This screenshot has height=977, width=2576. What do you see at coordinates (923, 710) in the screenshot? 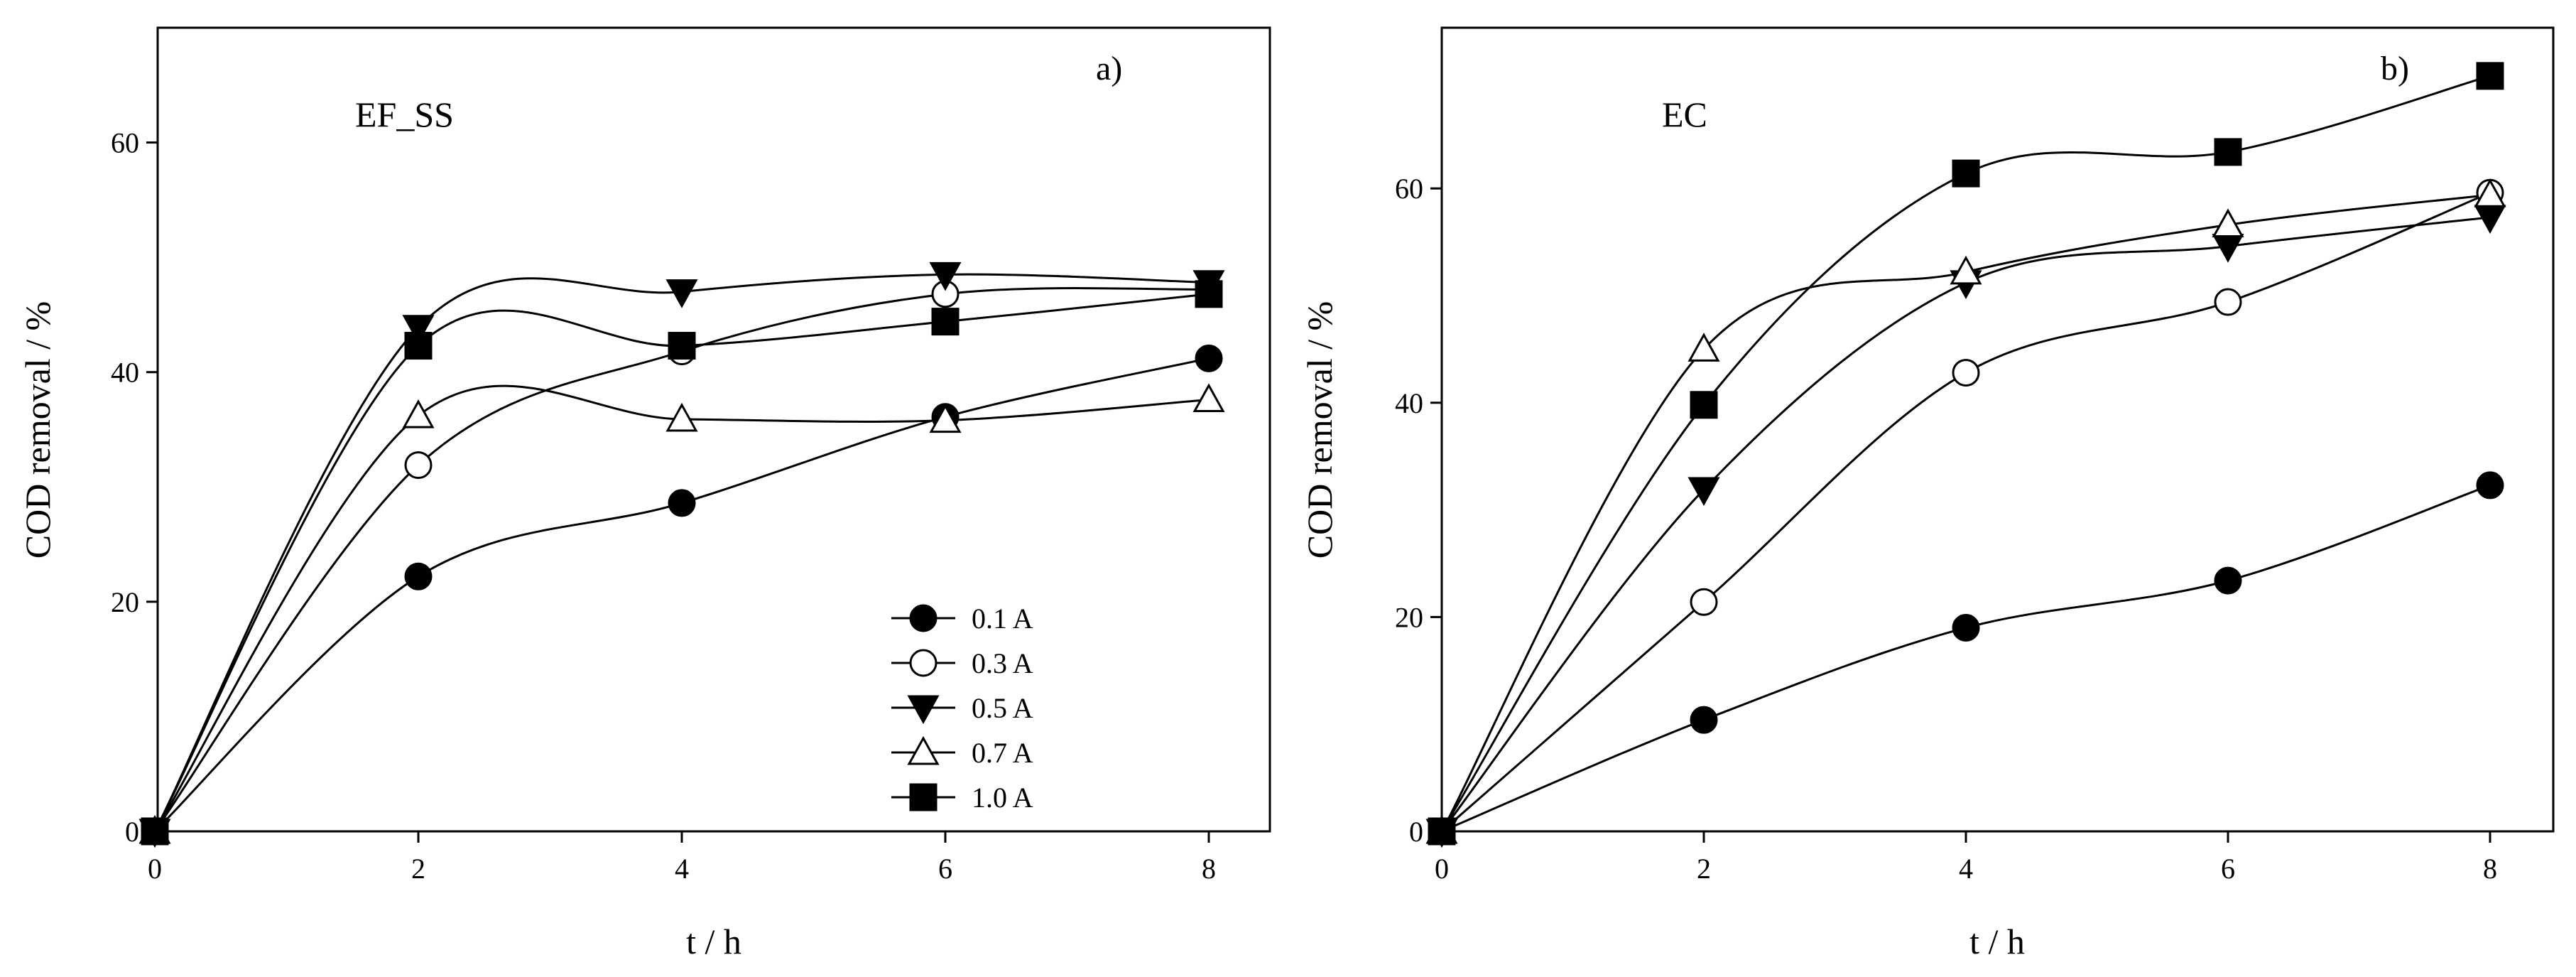
I see `legend-marker-0-5-a` at bounding box center [923, 710].